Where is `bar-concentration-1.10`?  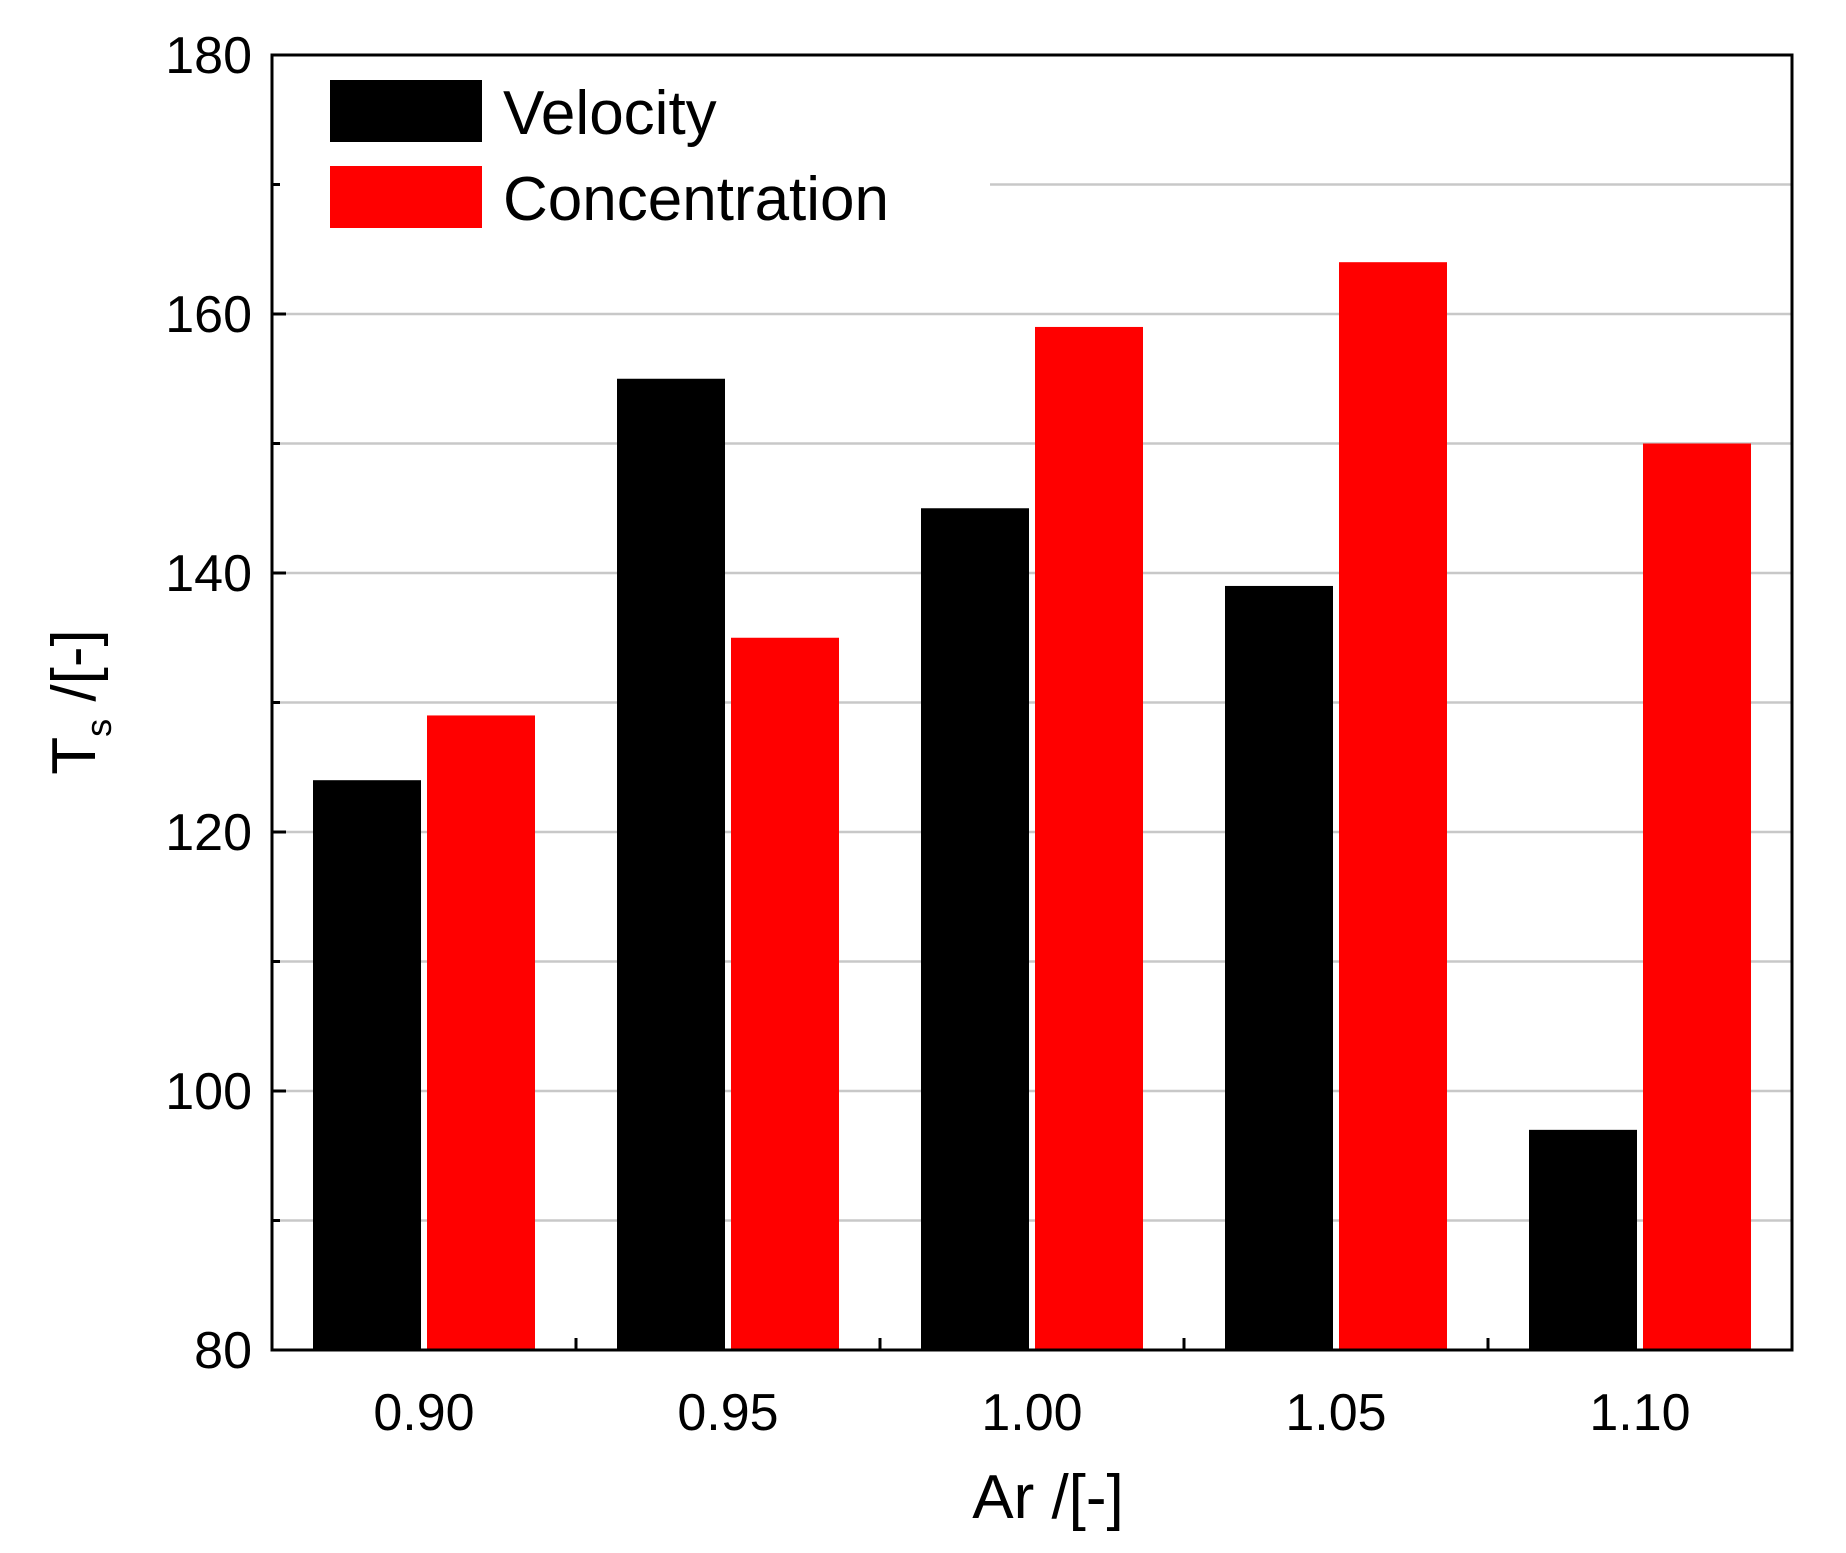 bar-concentration-1.10 is located at coordinates (1697, 896).